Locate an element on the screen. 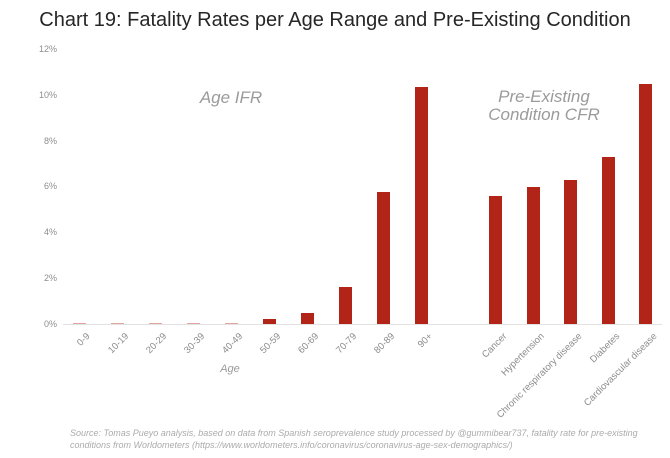  x-label-20-29: 20-29 is located at coordinates (156, 343).